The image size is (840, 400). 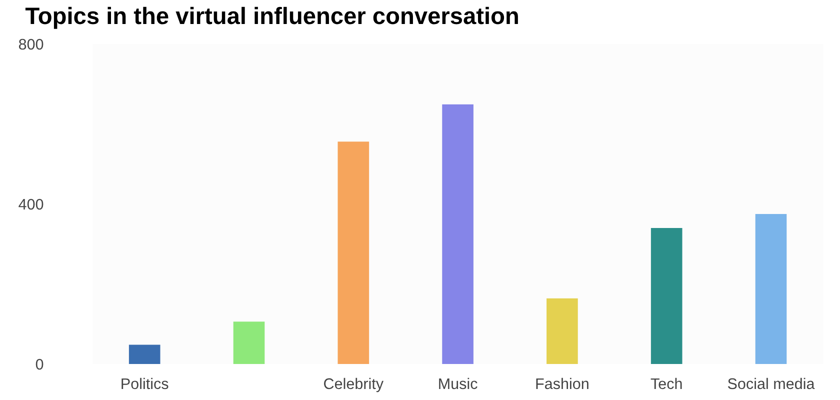 What do you see at coordinates (271, 17) in the screenshot?
I see `chart-title: Topics in the virtual influencer conversation` at bounding box center [271, 17].